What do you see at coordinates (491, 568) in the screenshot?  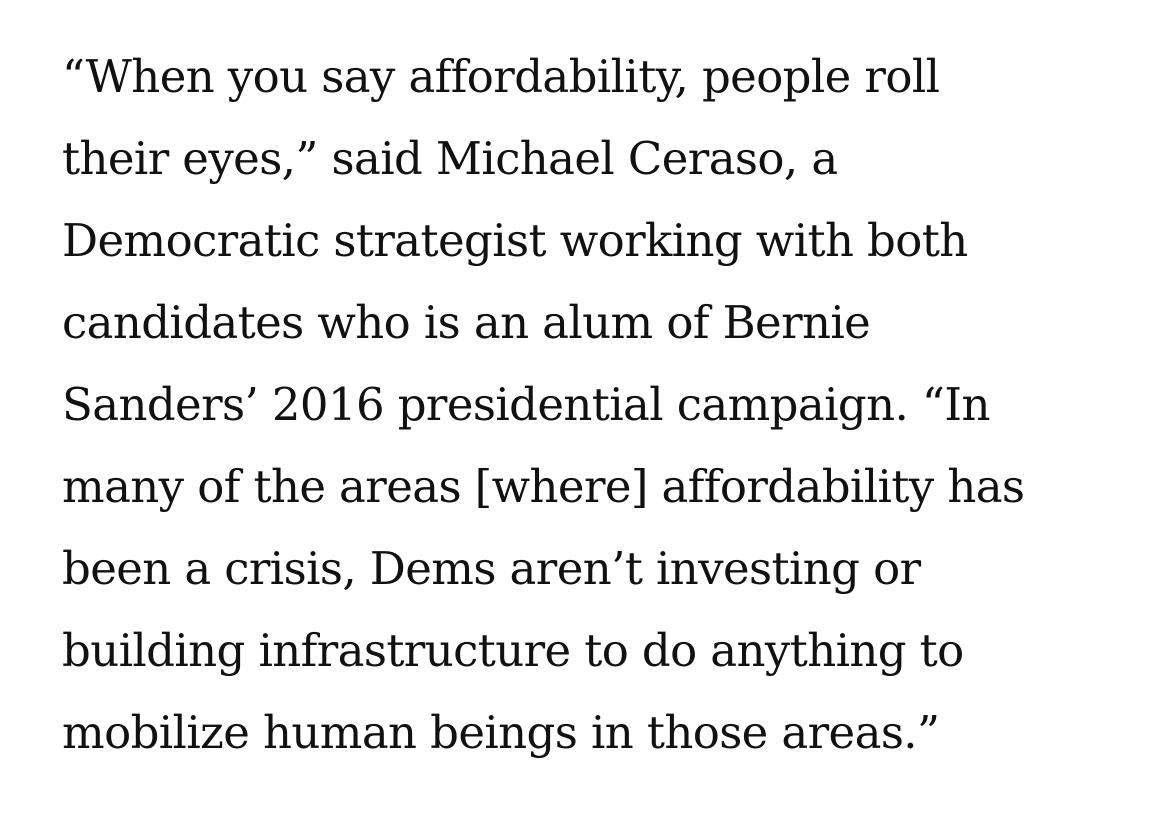 I see `paragraph-line: been a crisis, Dems aren’t investing or` at bounding box center [491, 568].